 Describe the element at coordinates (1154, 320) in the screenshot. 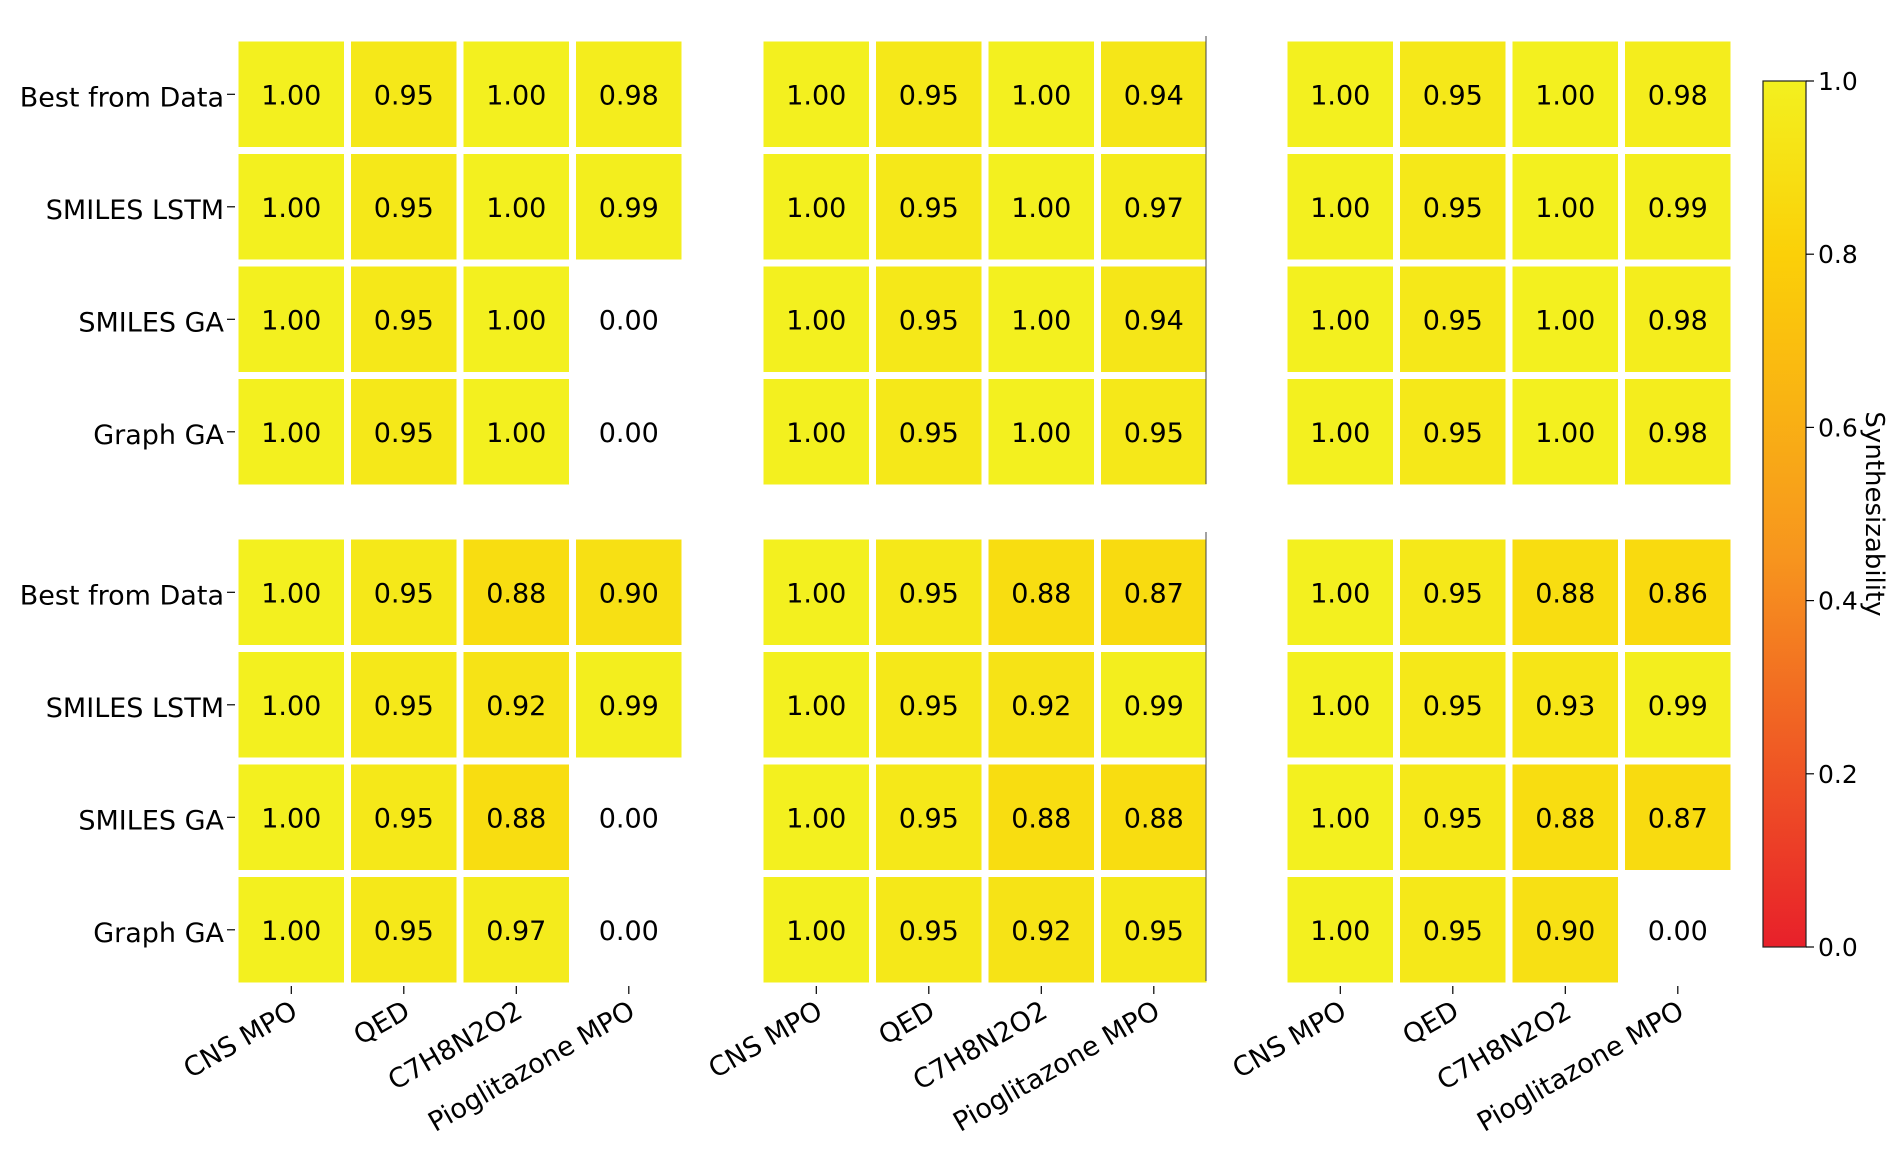

I see `cell-value-label: 0.94` at that location.